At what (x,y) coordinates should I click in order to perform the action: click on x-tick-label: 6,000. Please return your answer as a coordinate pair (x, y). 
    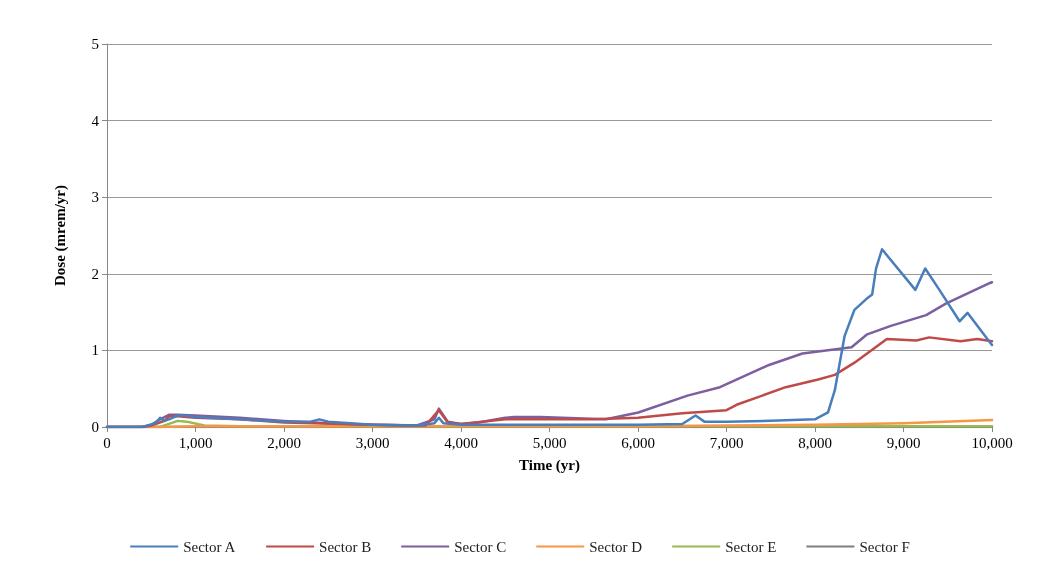
    Looking at the image, I should click on (638, 442).